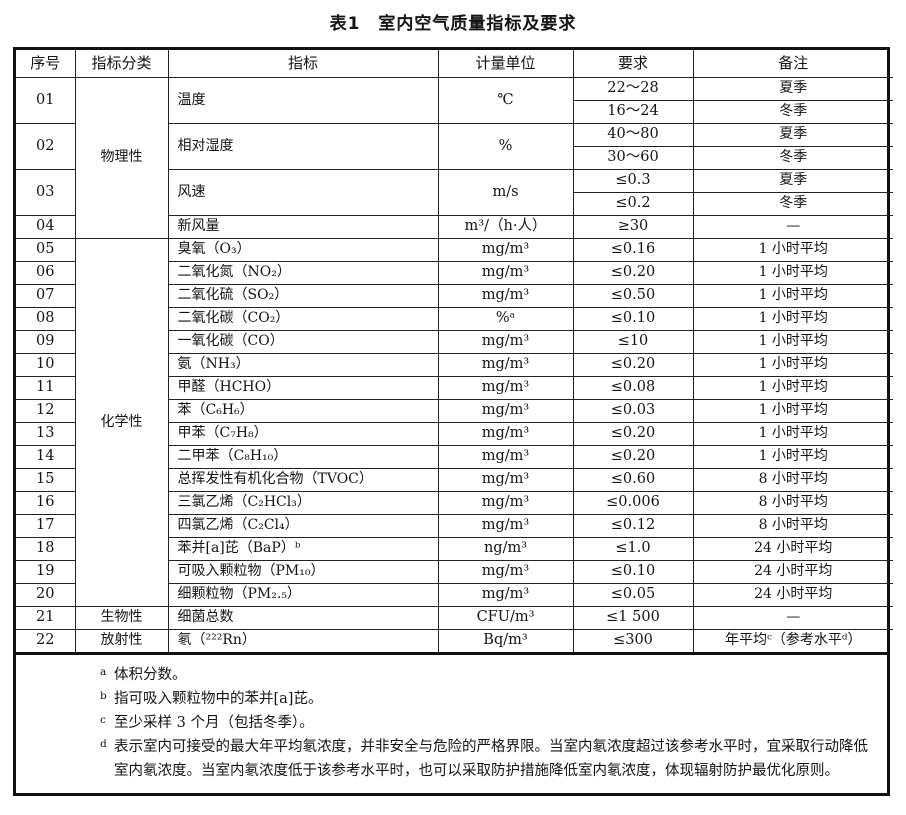 The height and width of the screenshot is (815, 906). What do you see at coordinates (633, 388) in the screenshot?
I see `cell-requirement: ≤0.08` at bounding box center [633, 388].